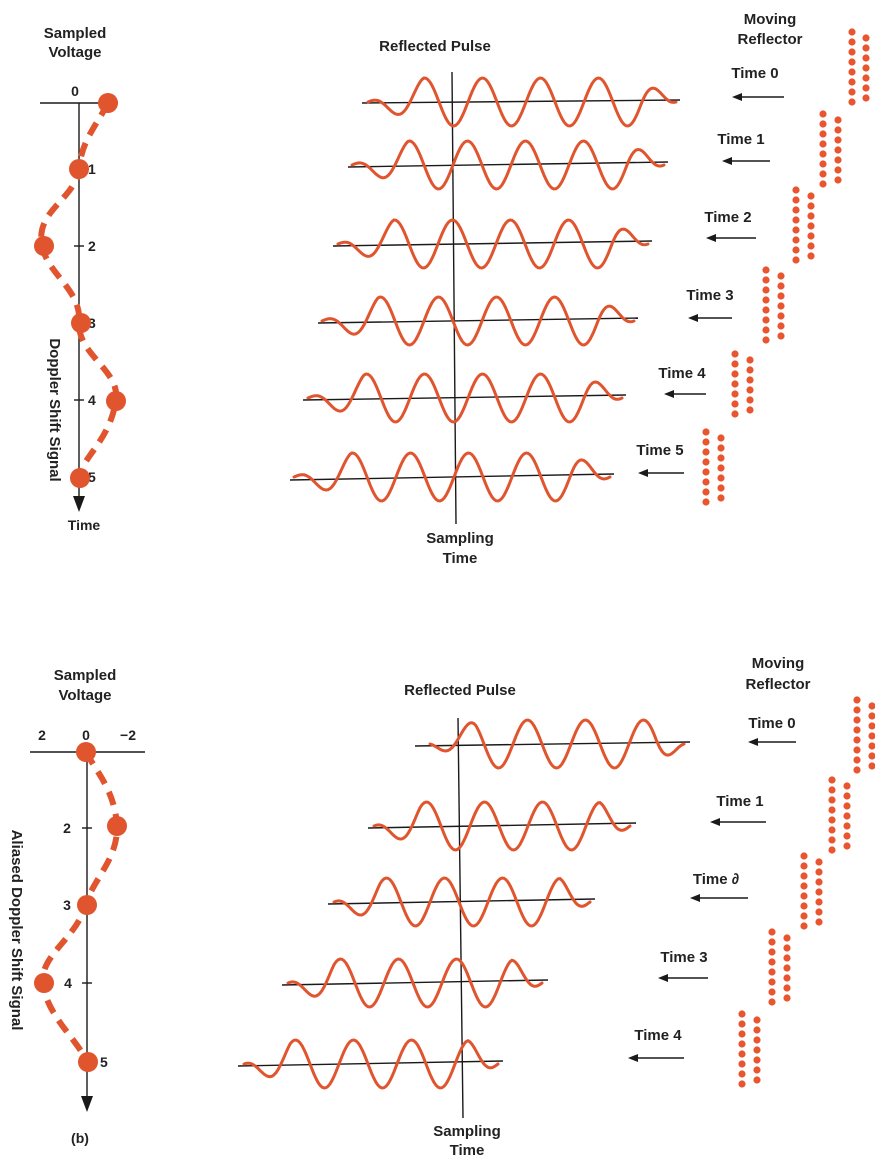 The image size is (875, 1156). I want to click on zero-label: 0, so click(75, 91).